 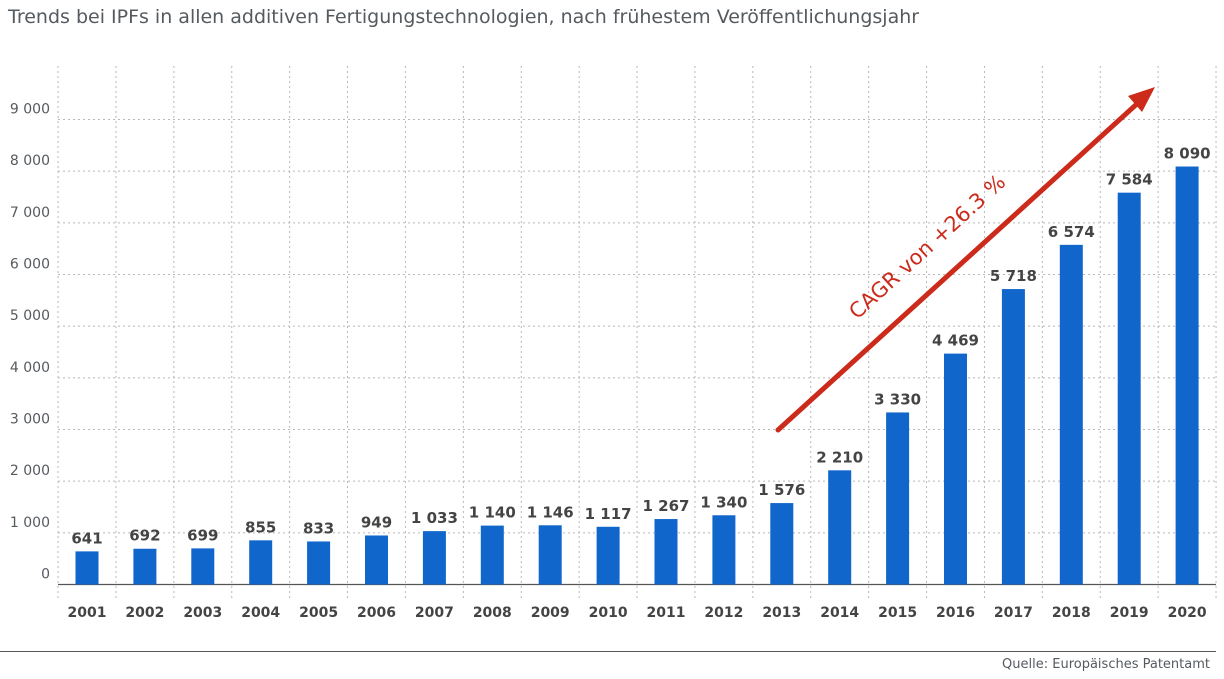 I want to click on value-label-2007: 1 033, so click(x=434, y=518).